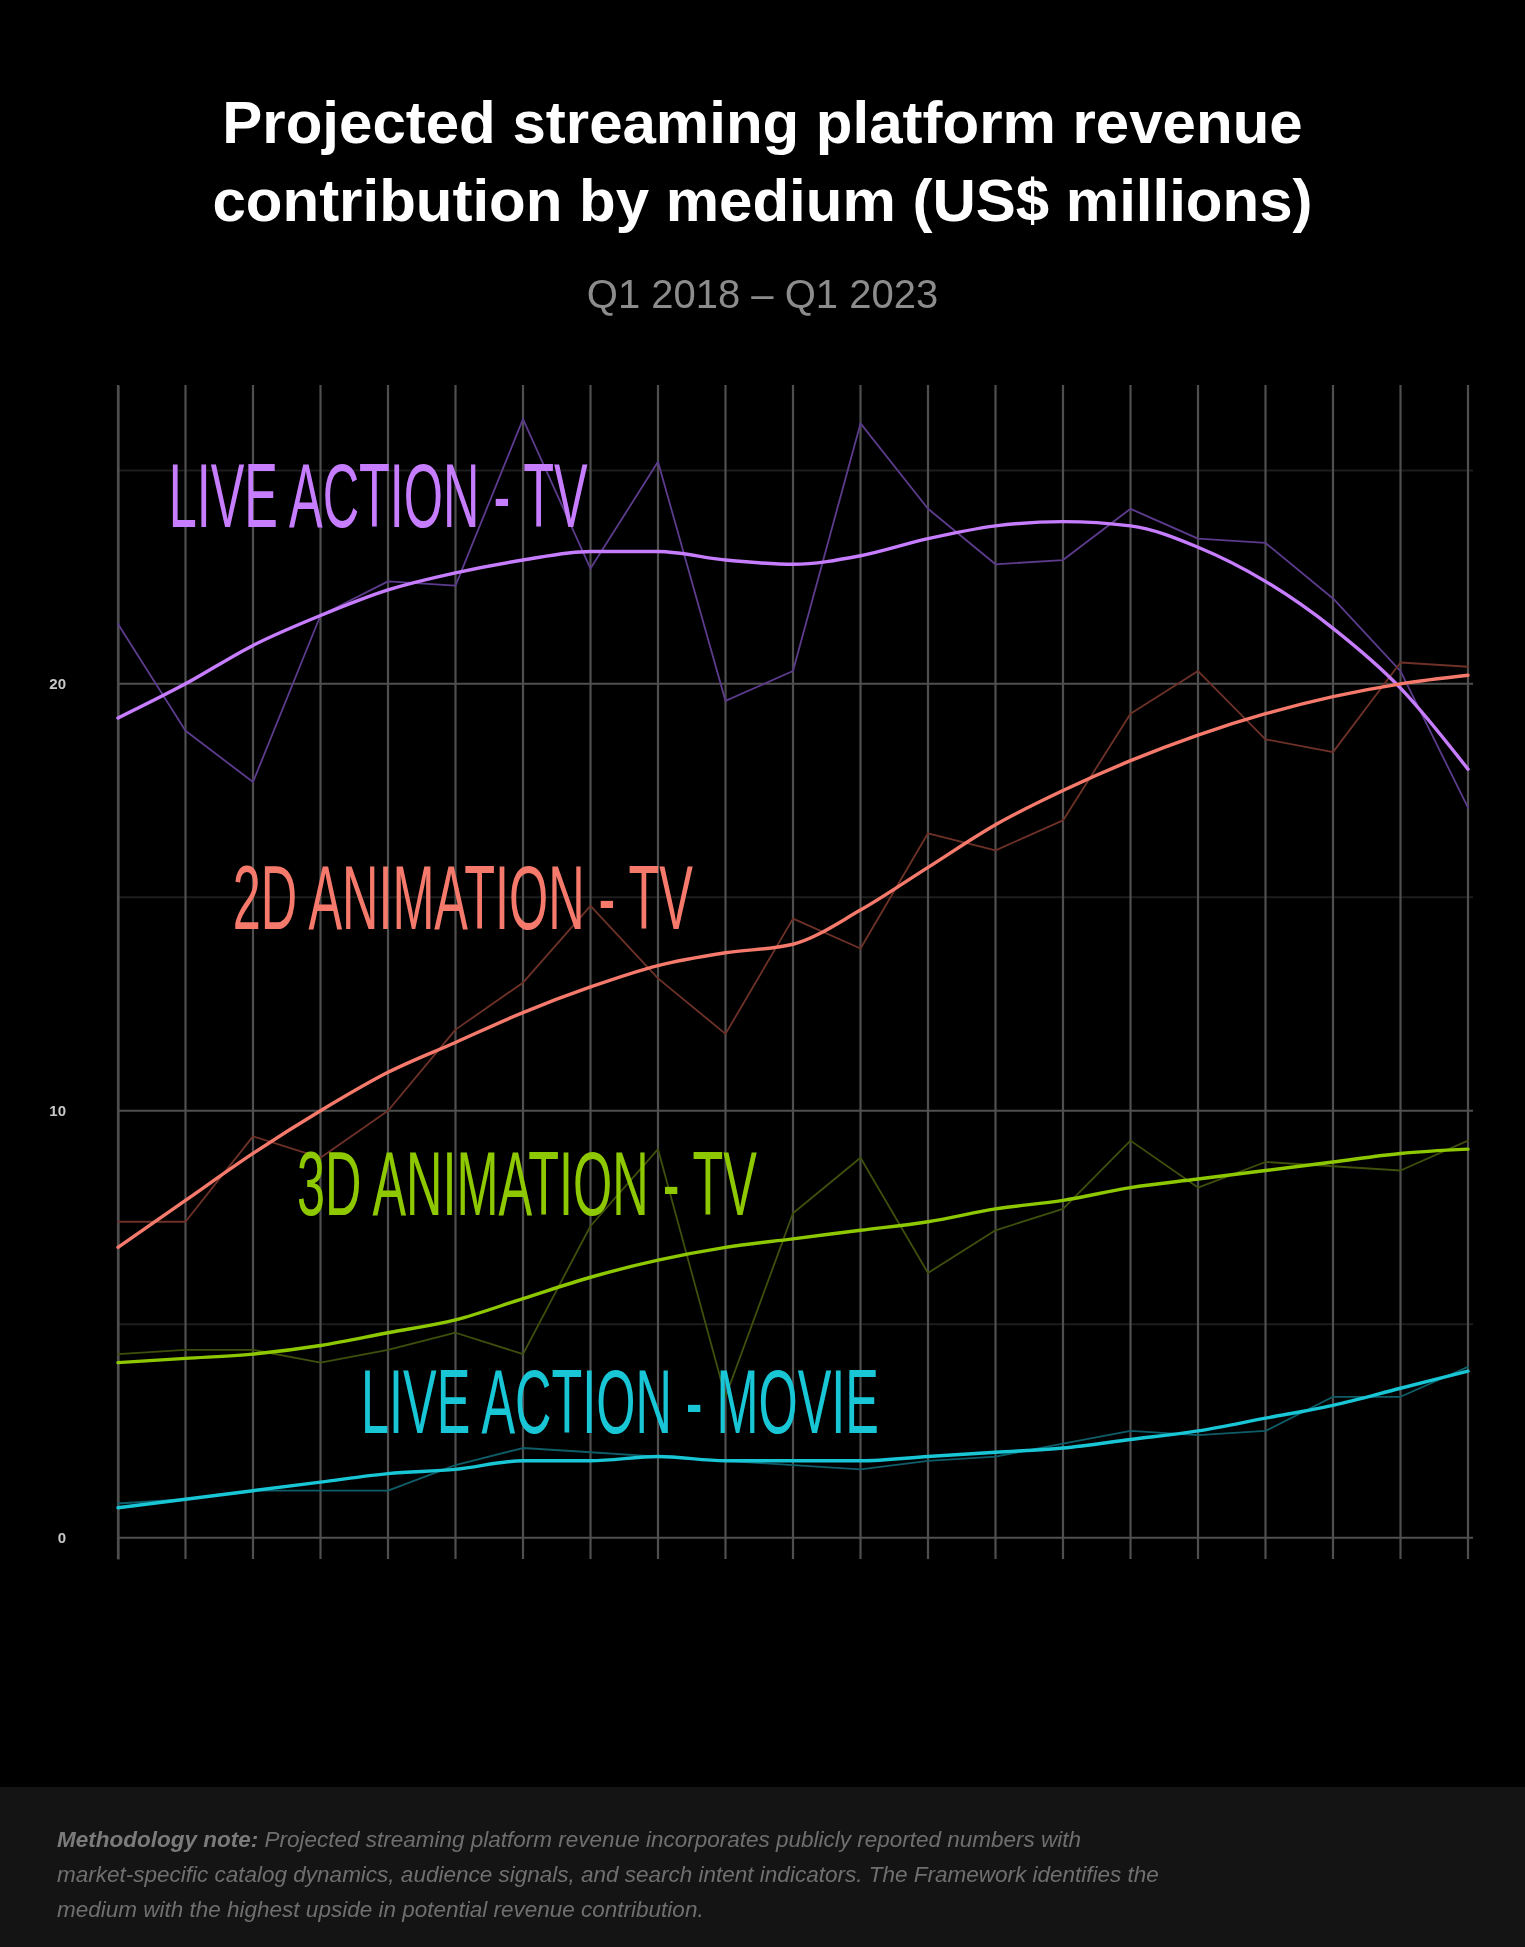 Image resolution: width=1525 pixels, height=1947 pixels. Describe the element at coordinates (762, 161) in the screenshot. I see `chart-title: Projected streaming platform revenue contribution by medium (US$ millions)` at that location.